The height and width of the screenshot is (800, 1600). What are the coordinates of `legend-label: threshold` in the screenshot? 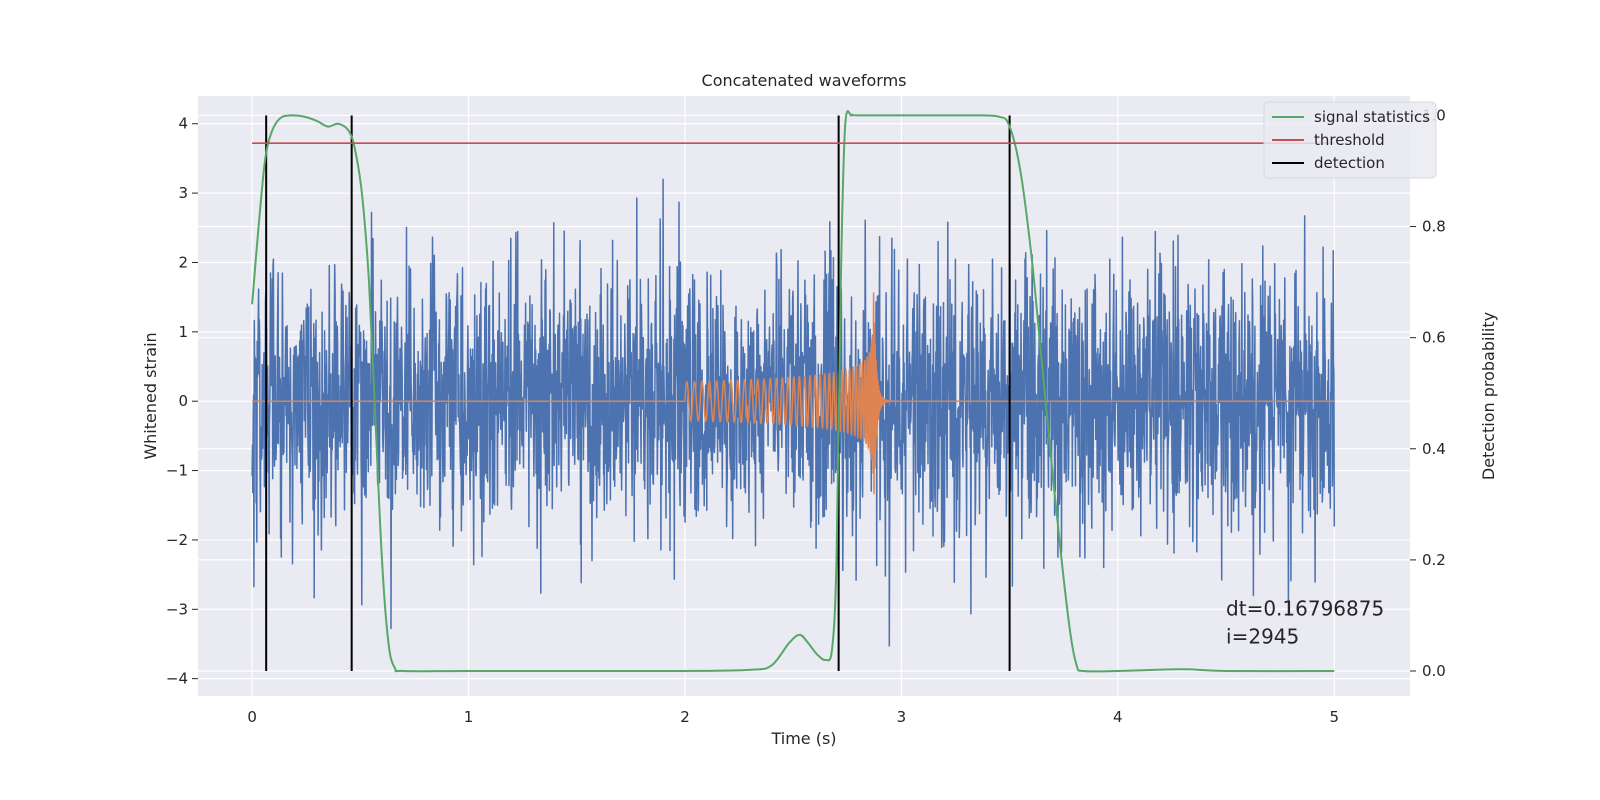 It's located at (1349, 140).